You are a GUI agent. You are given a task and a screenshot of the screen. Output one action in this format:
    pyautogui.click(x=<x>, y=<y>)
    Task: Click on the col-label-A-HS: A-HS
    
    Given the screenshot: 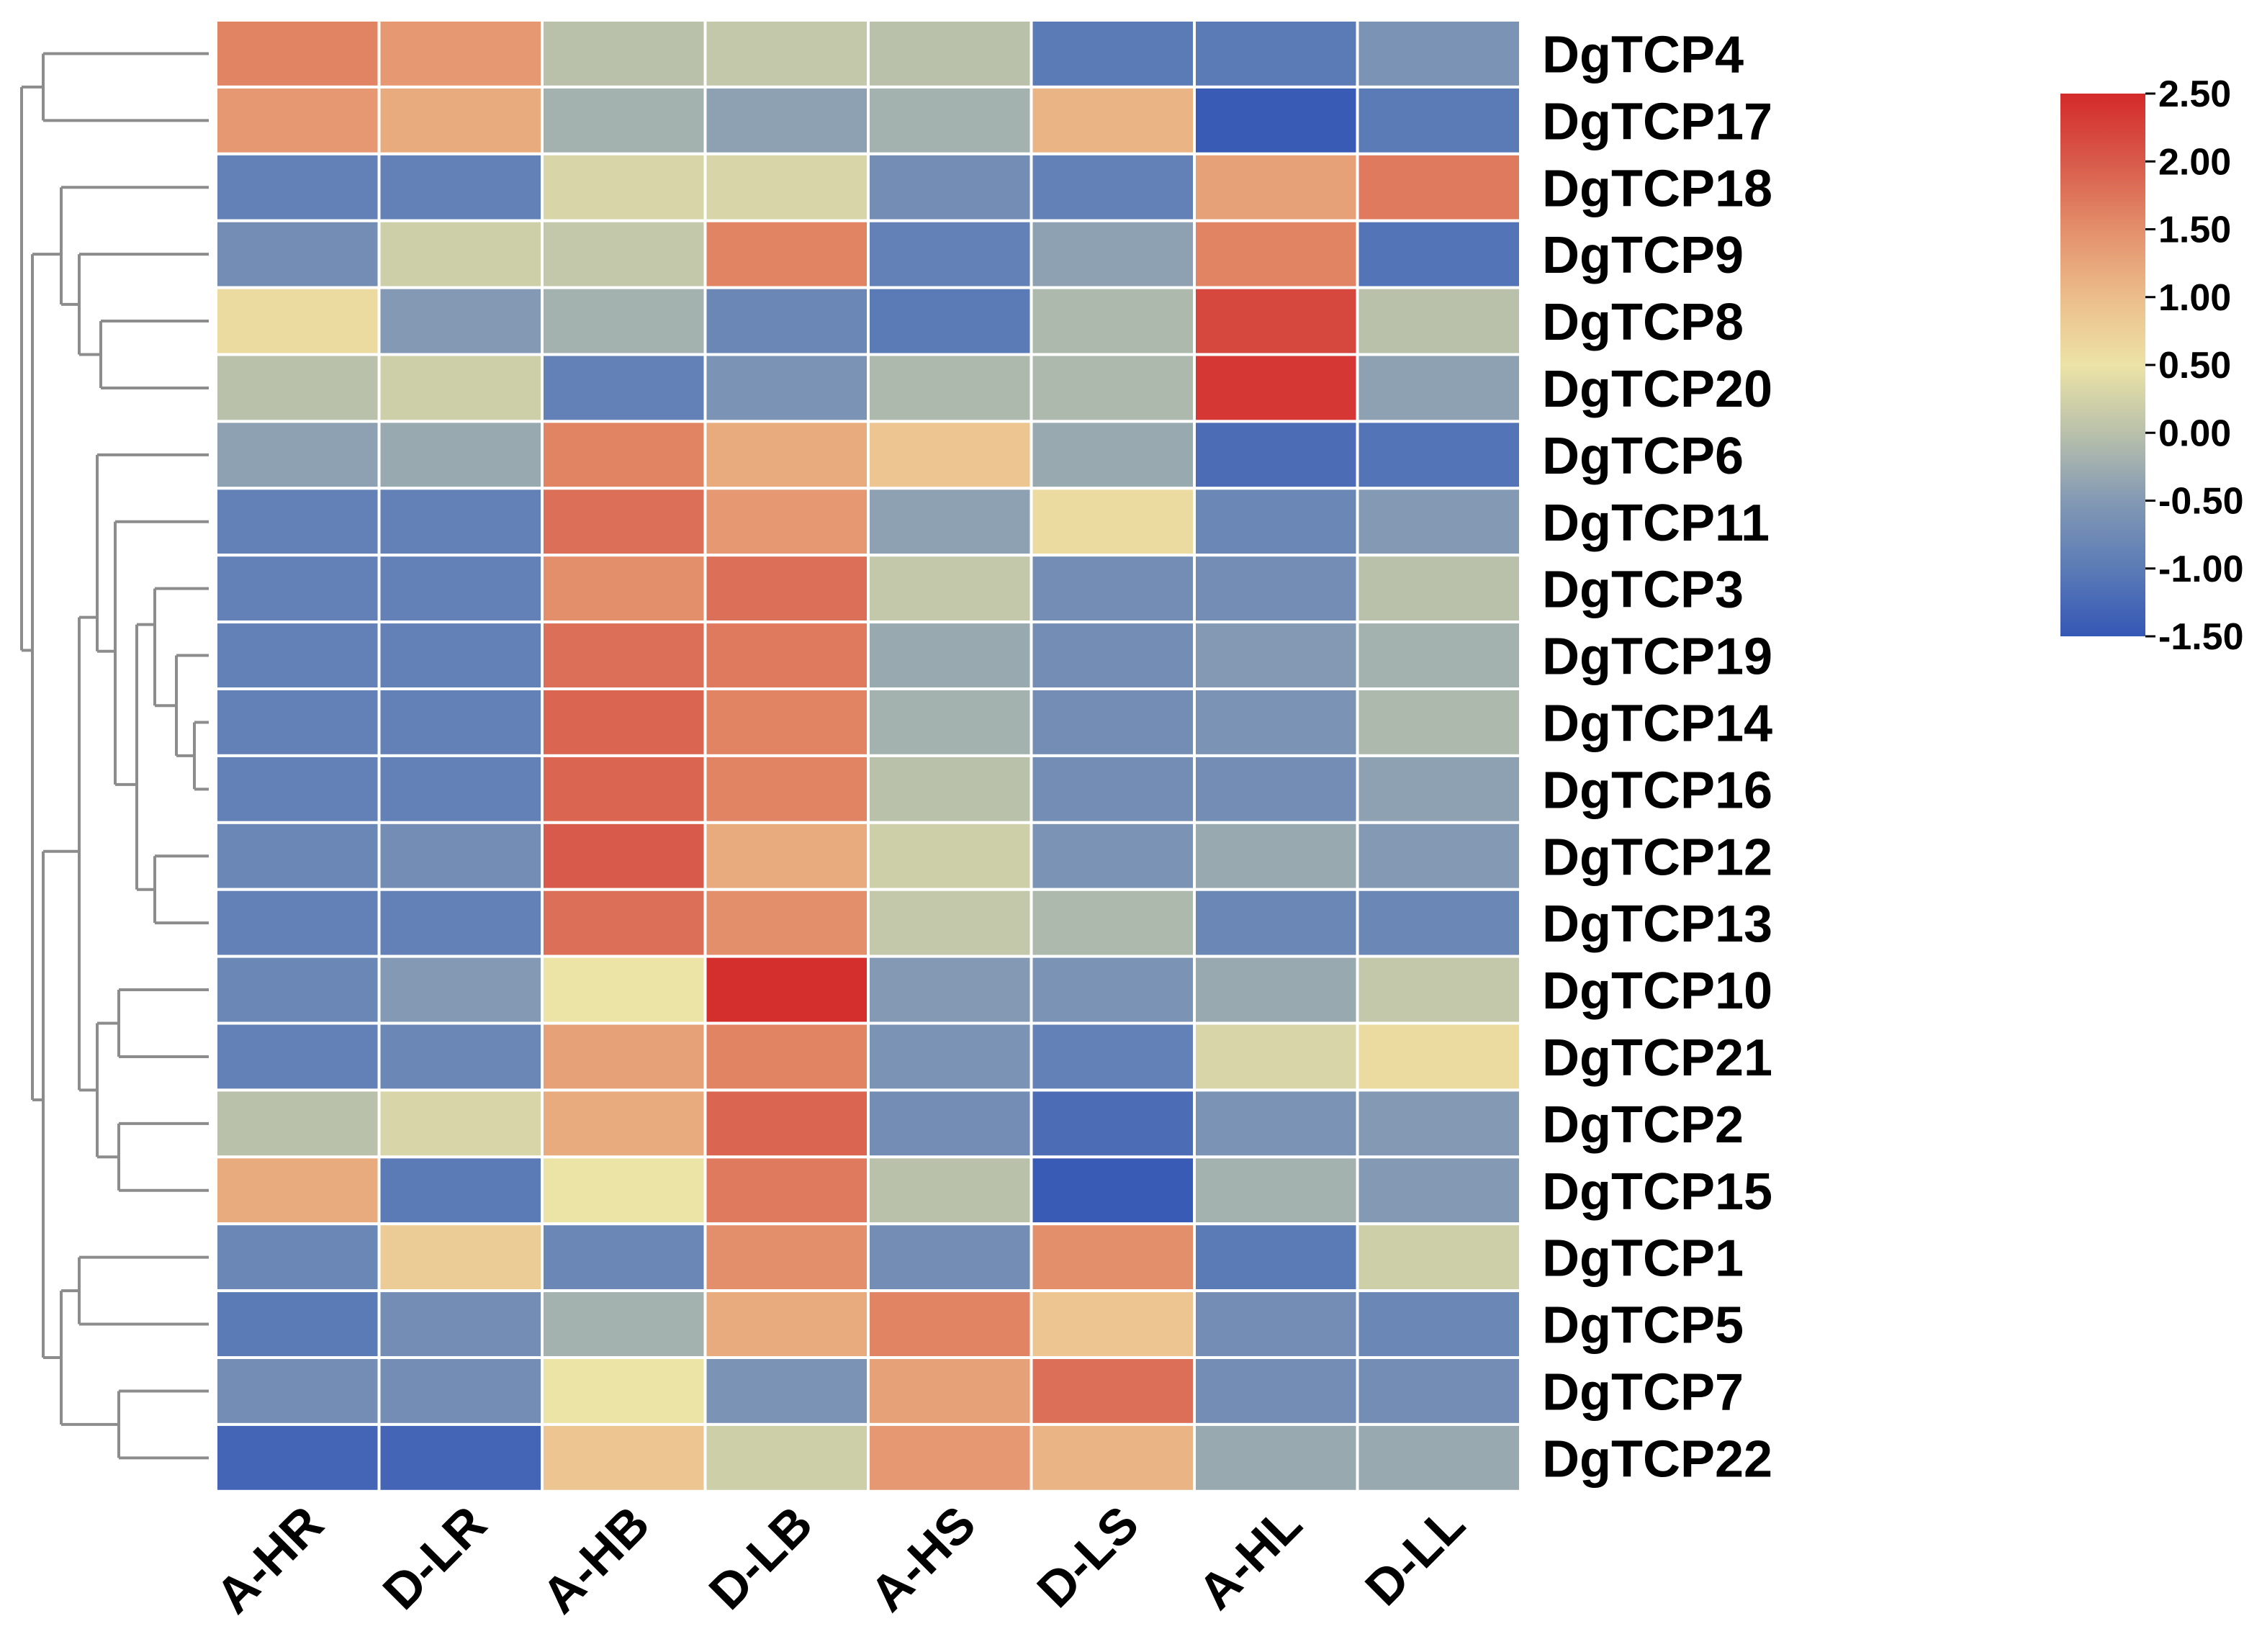 What is the action you would take?
    pyautogui.click(x=923, y=1559)
    